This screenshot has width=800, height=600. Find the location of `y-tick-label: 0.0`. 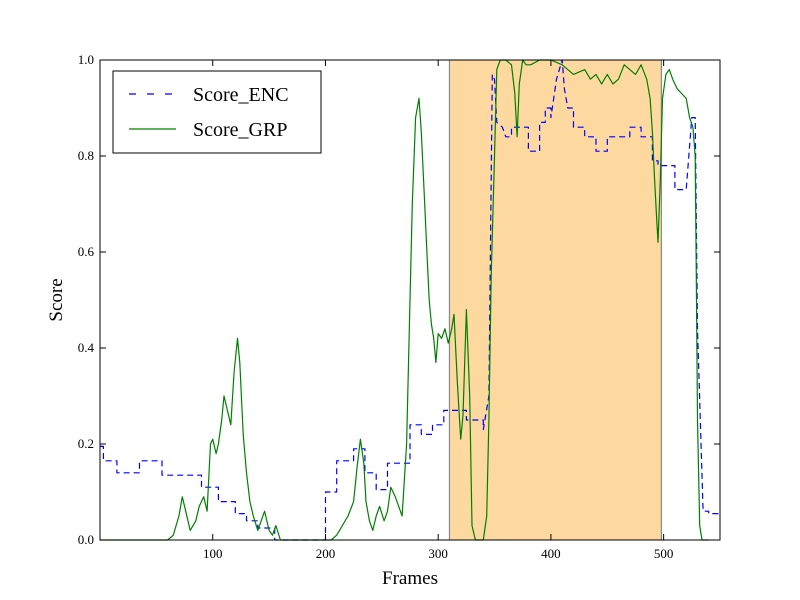

y-tick-label: 0.0 is located at coordinates (86, 539).